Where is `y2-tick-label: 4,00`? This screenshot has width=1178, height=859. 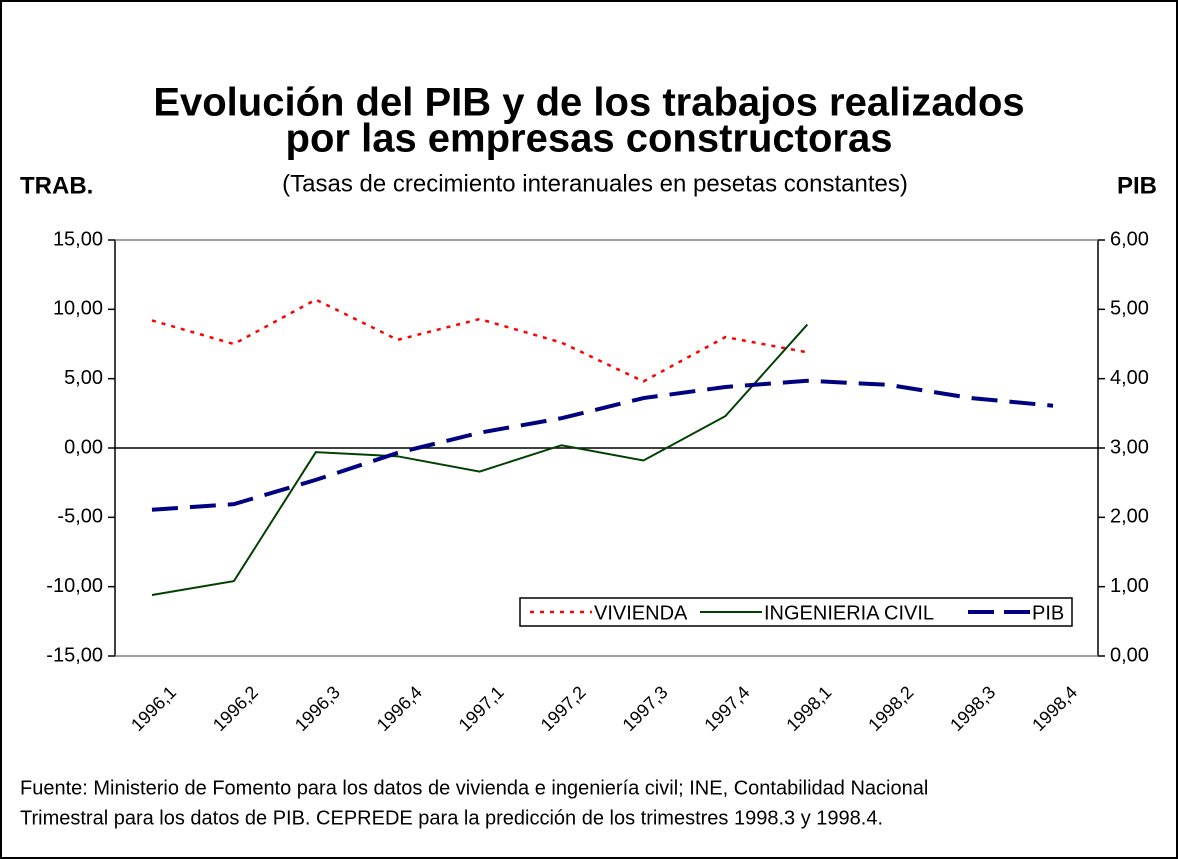 y2-tick-label: 4,00 is located at coordinates (1129, 378).